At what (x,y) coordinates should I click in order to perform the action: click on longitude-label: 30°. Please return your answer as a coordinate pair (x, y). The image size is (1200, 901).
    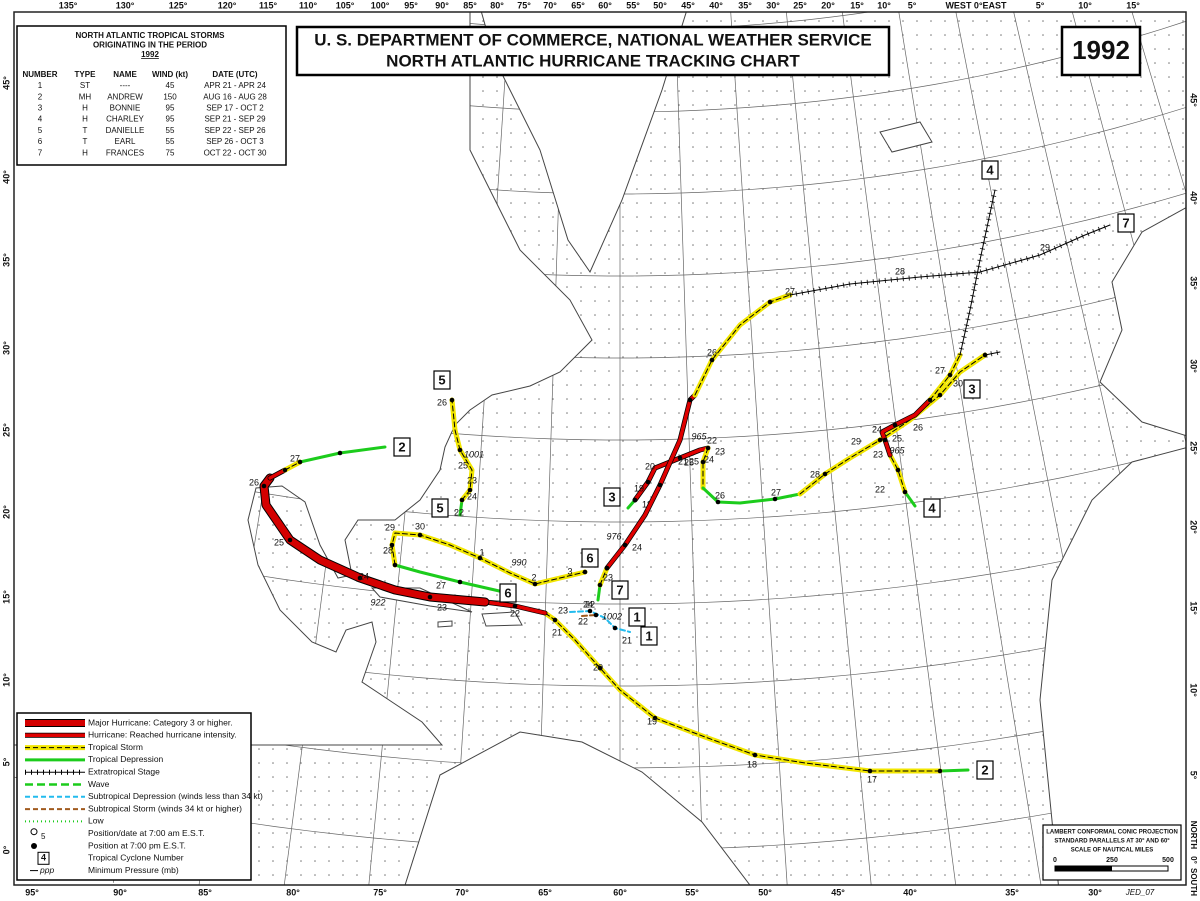
    Looking at the image, I should click on (773, 5).